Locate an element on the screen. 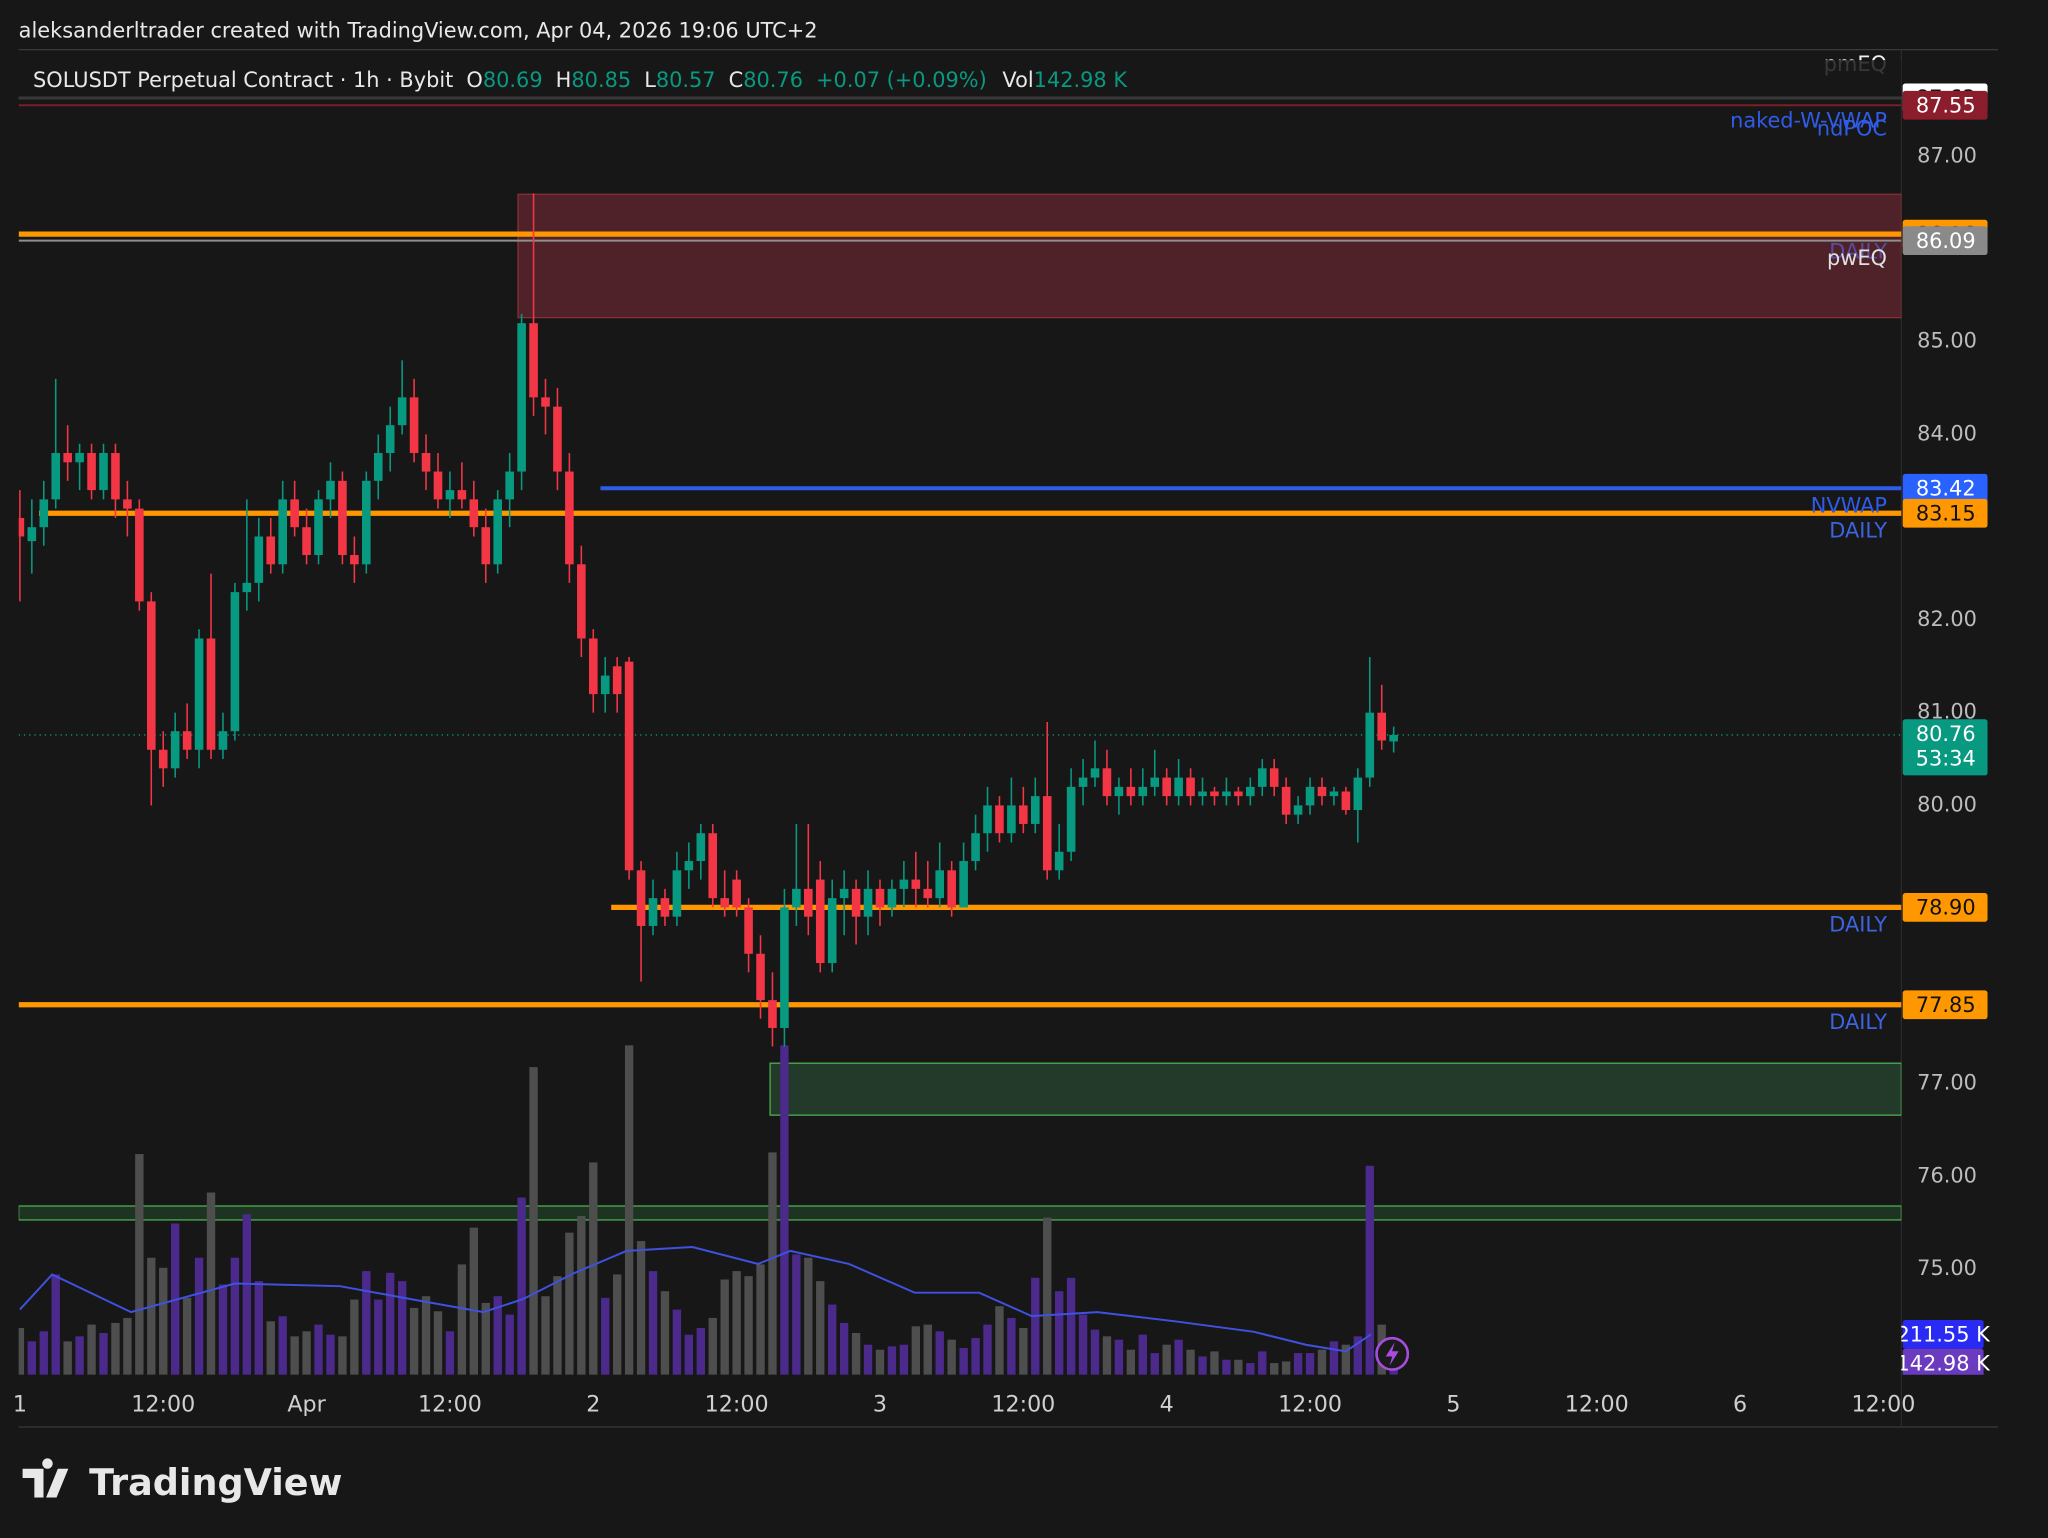 The width and height of the screenshot is (2048, 1538). x-tick-label: Apr is located at coordinates (306, 1404).